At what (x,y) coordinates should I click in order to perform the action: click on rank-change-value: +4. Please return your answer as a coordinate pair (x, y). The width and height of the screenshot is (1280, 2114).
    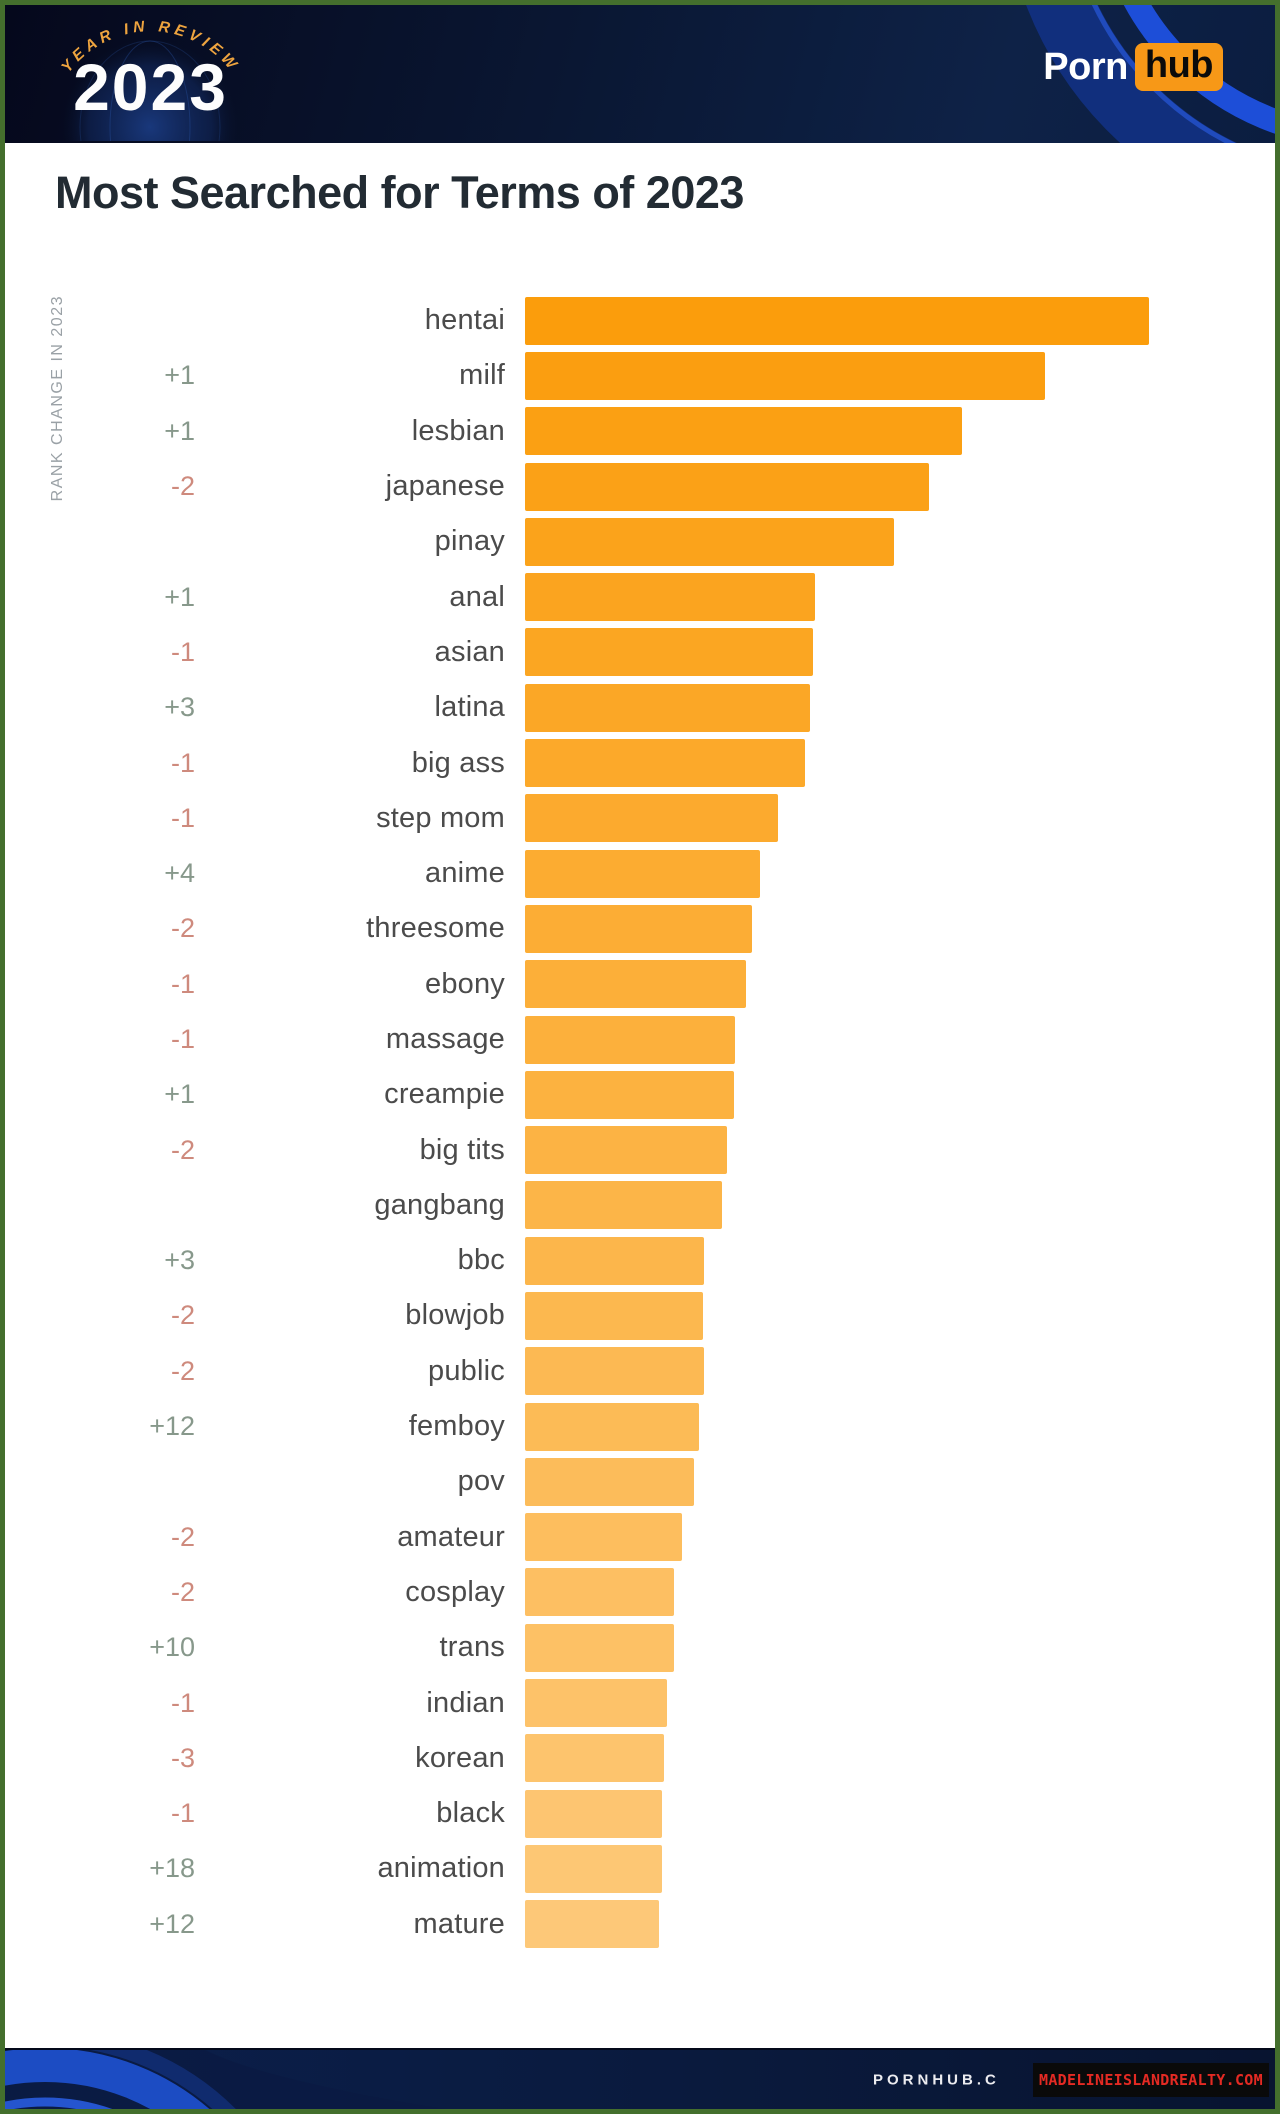
    Looking at the image, I should click on (179, 873).